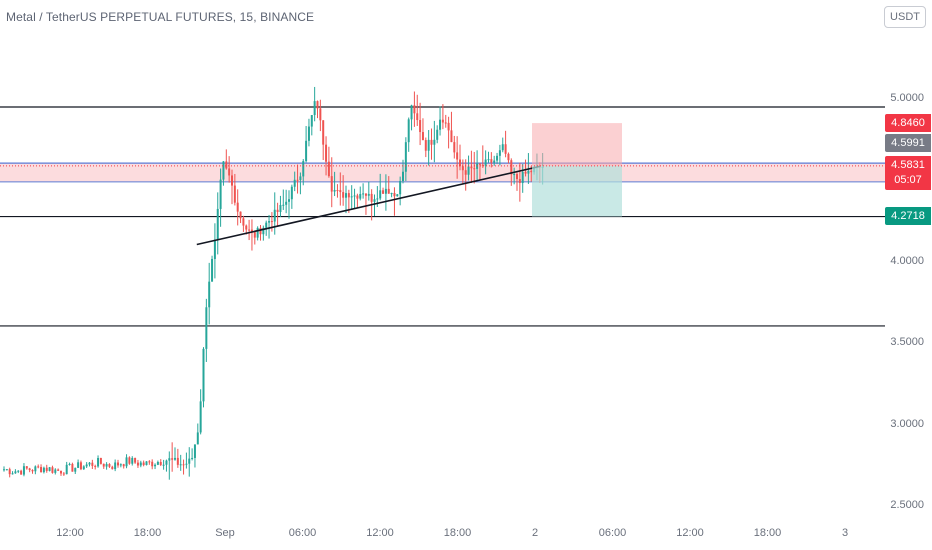 The width and height of the screenshot is (932, 550). Describe the element at coordinates (905, 17) in the screenshot. I see `currency-button: USDT` at that location.